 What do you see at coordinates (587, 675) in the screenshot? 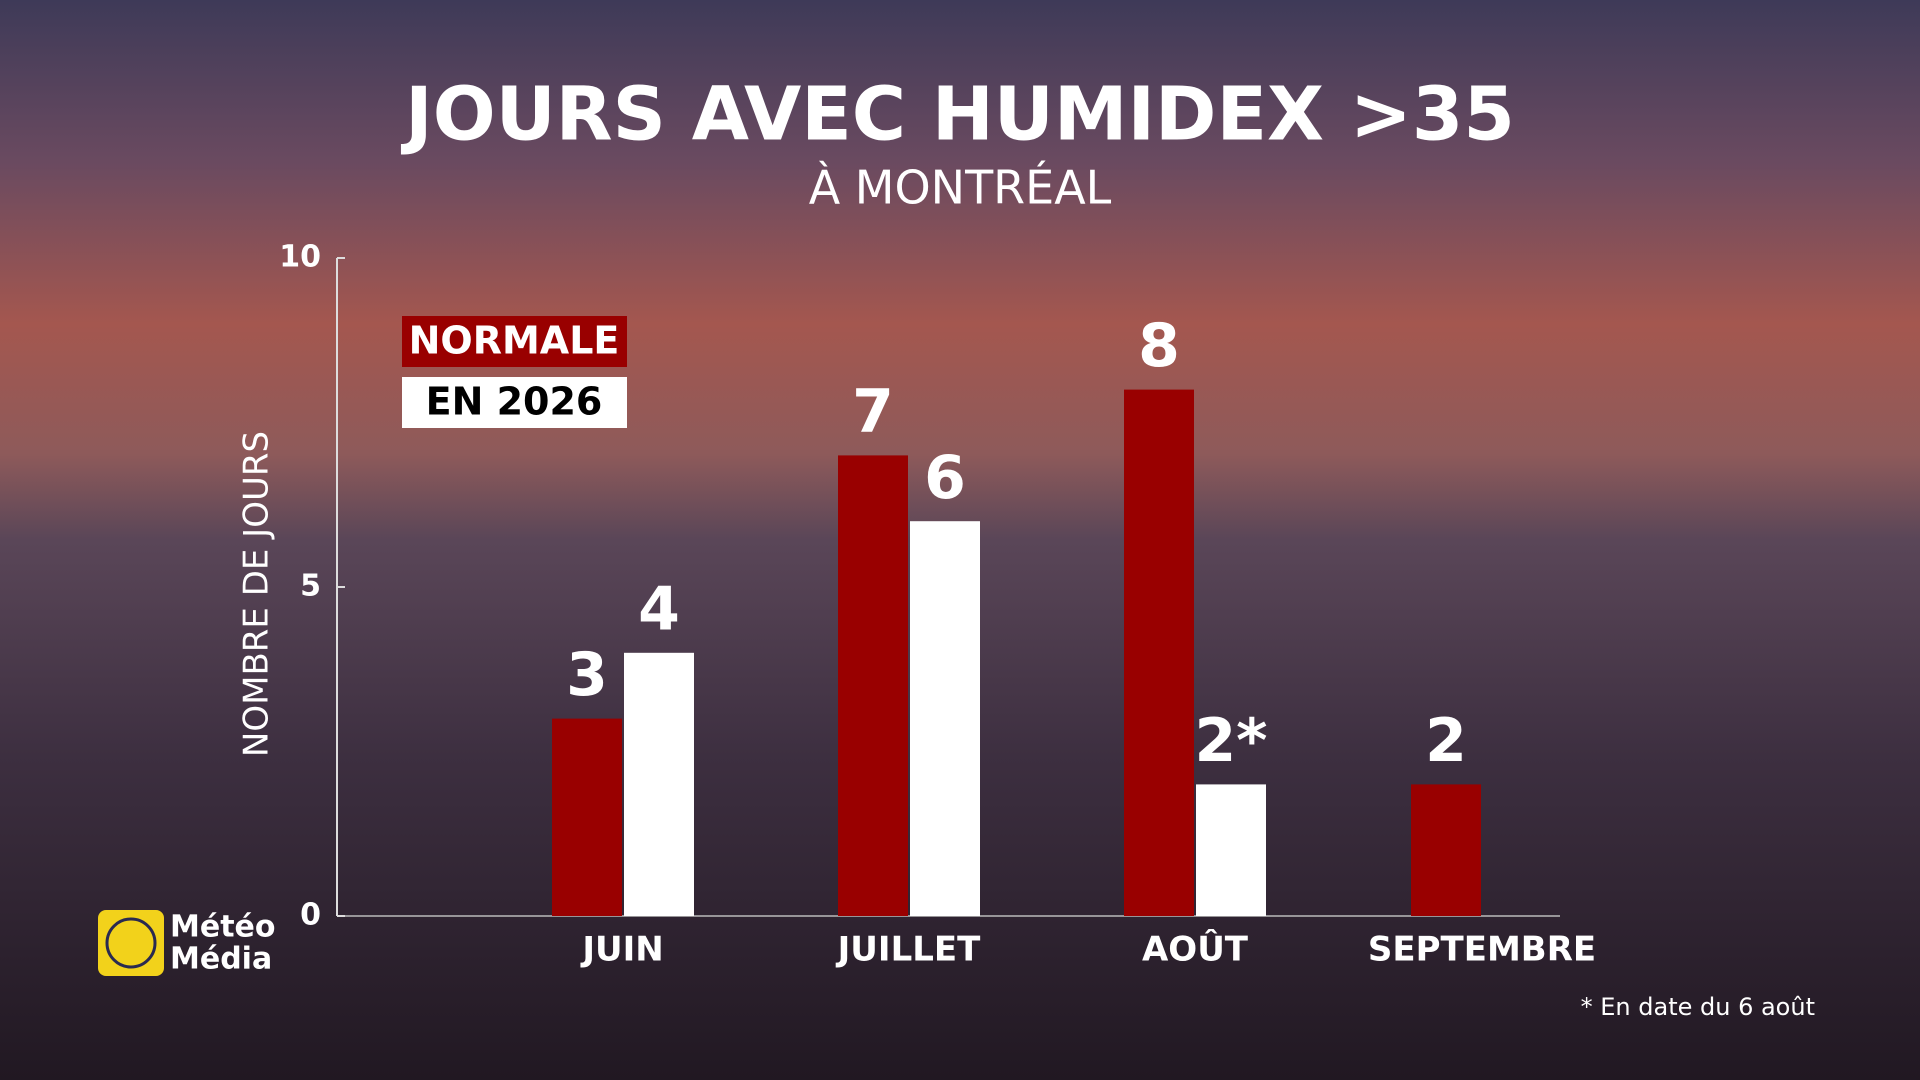
I see `value-label: 3` at bounding box center [587, 675].